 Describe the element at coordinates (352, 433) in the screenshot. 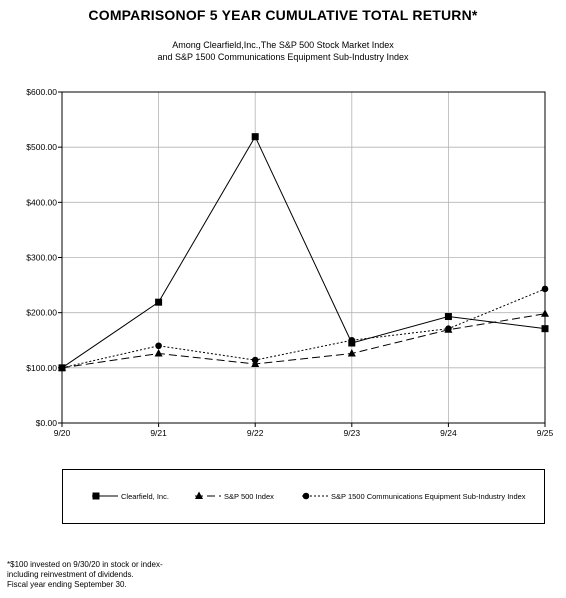

I see `x-tick-label: 9/23` at that location.